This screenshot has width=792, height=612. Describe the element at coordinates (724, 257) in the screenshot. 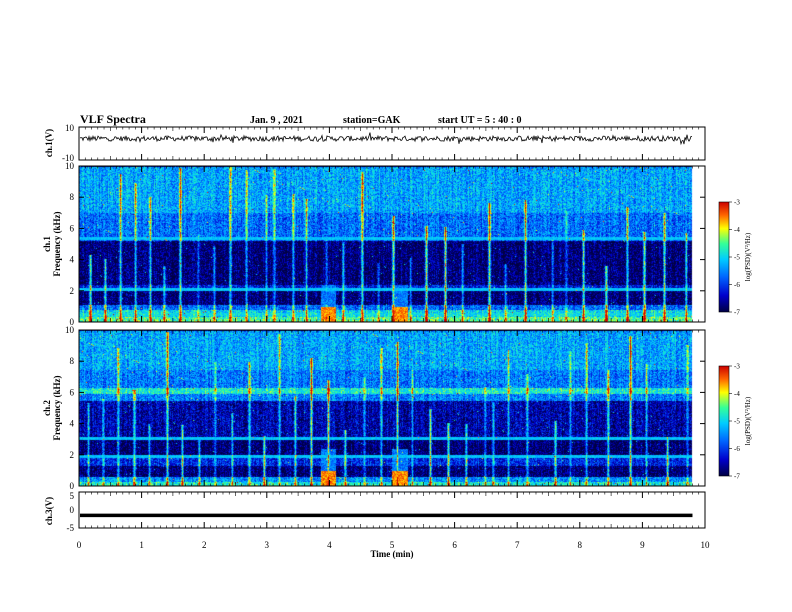

I see `ch1-colorbar` at that location.